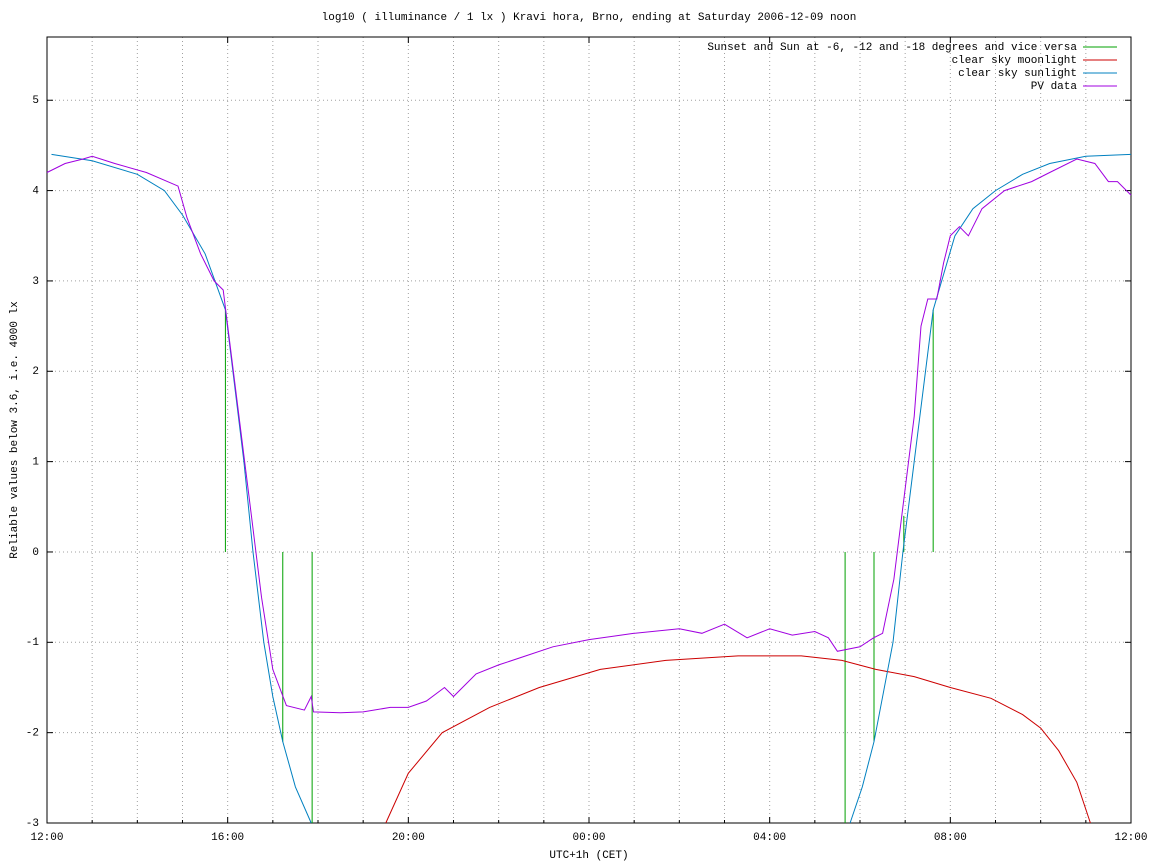 Image resolution: width=1151 pixels, height=863 pixels. What do you see at coordinates (32, 734) in the screenshot?
I see `y-tick-label: -2` at bounding box center [32, 734].